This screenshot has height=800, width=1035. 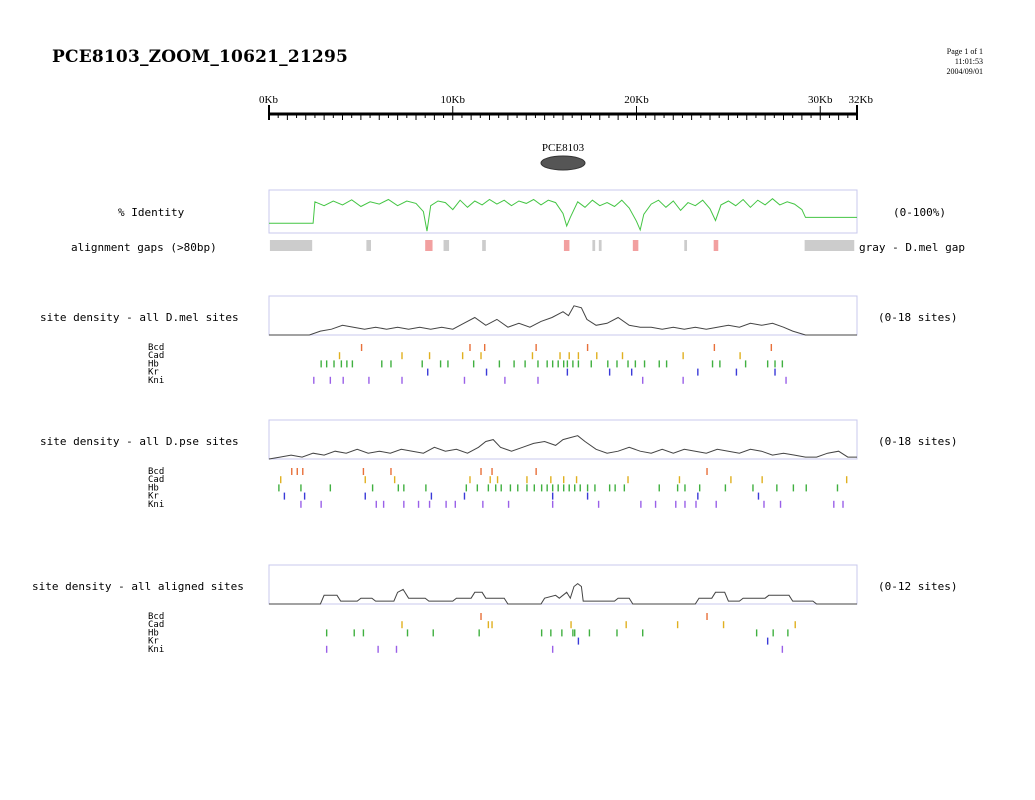 I want to click on element-label: PCE8103, so click(x=563, y=148).